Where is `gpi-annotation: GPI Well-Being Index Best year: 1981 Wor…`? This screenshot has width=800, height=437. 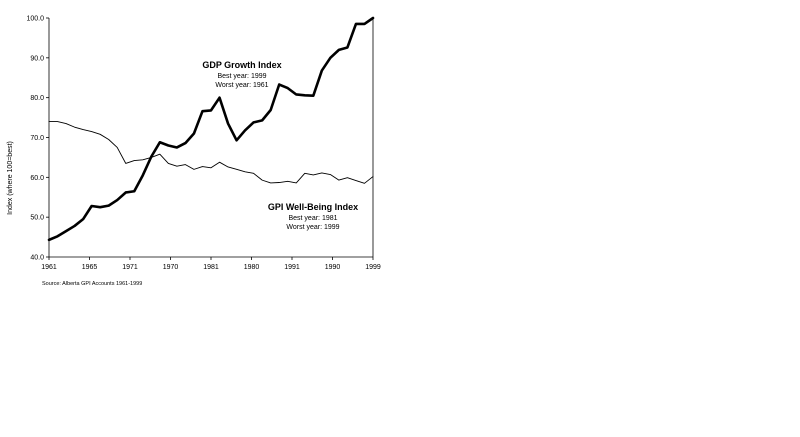
gpi-annotation: GPI Well-Being Index Best year: 1981 Wor… is located at coordinates (313, 216).